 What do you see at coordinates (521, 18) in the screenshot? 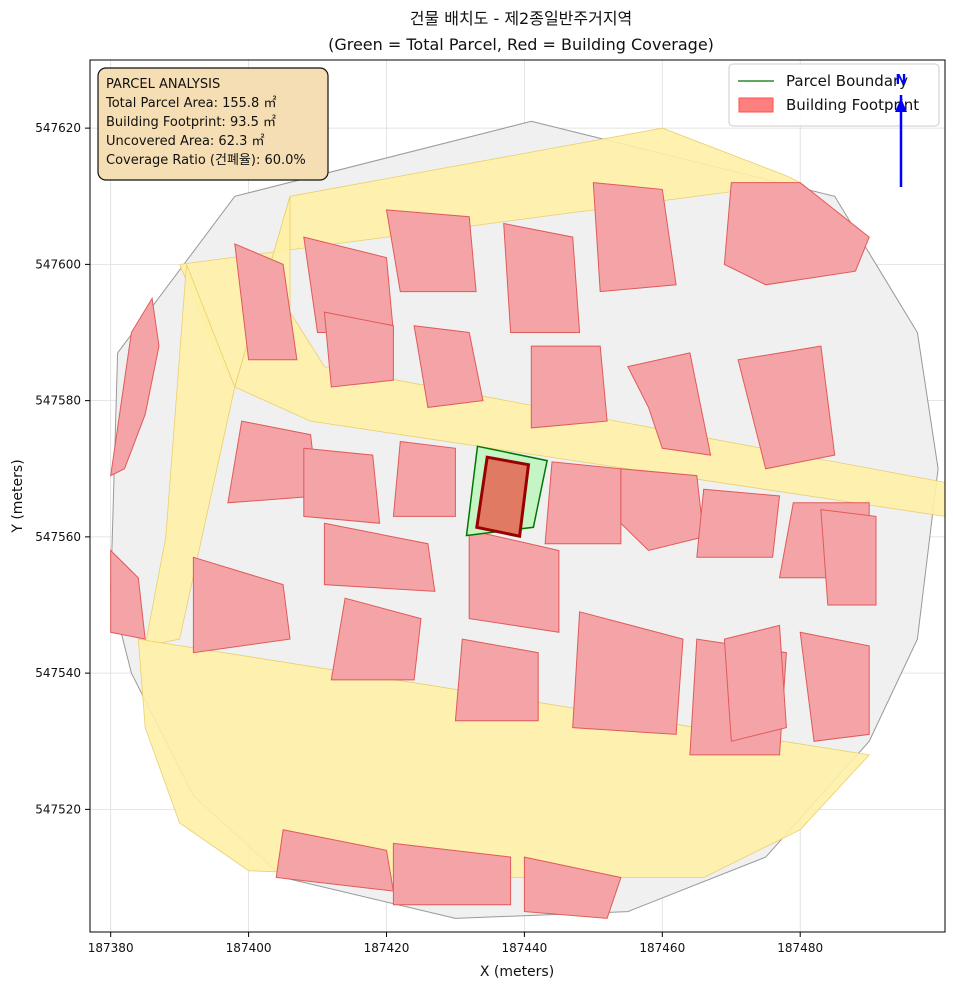
I see `chart-title-line1: 건물 배치도 - 제2종일반주거지역` at bounding box center [521, 18].